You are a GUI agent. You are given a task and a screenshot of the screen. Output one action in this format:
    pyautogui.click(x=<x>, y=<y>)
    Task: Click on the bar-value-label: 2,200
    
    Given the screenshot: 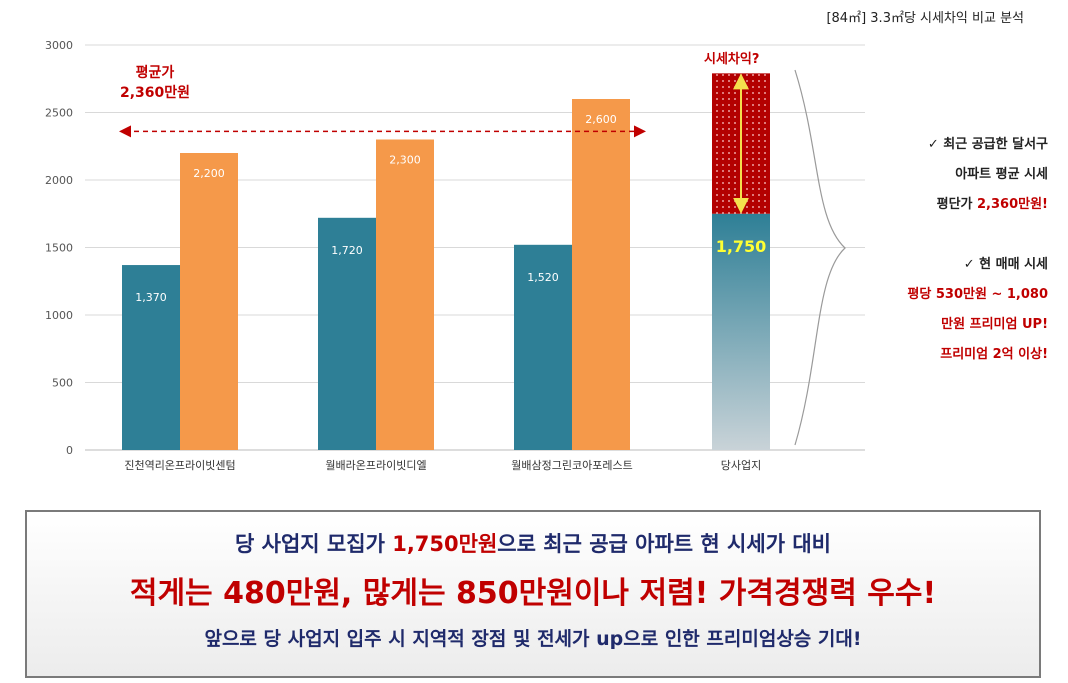 What is the action you would take?
    pyautogui.click(x=209, y=173)
    